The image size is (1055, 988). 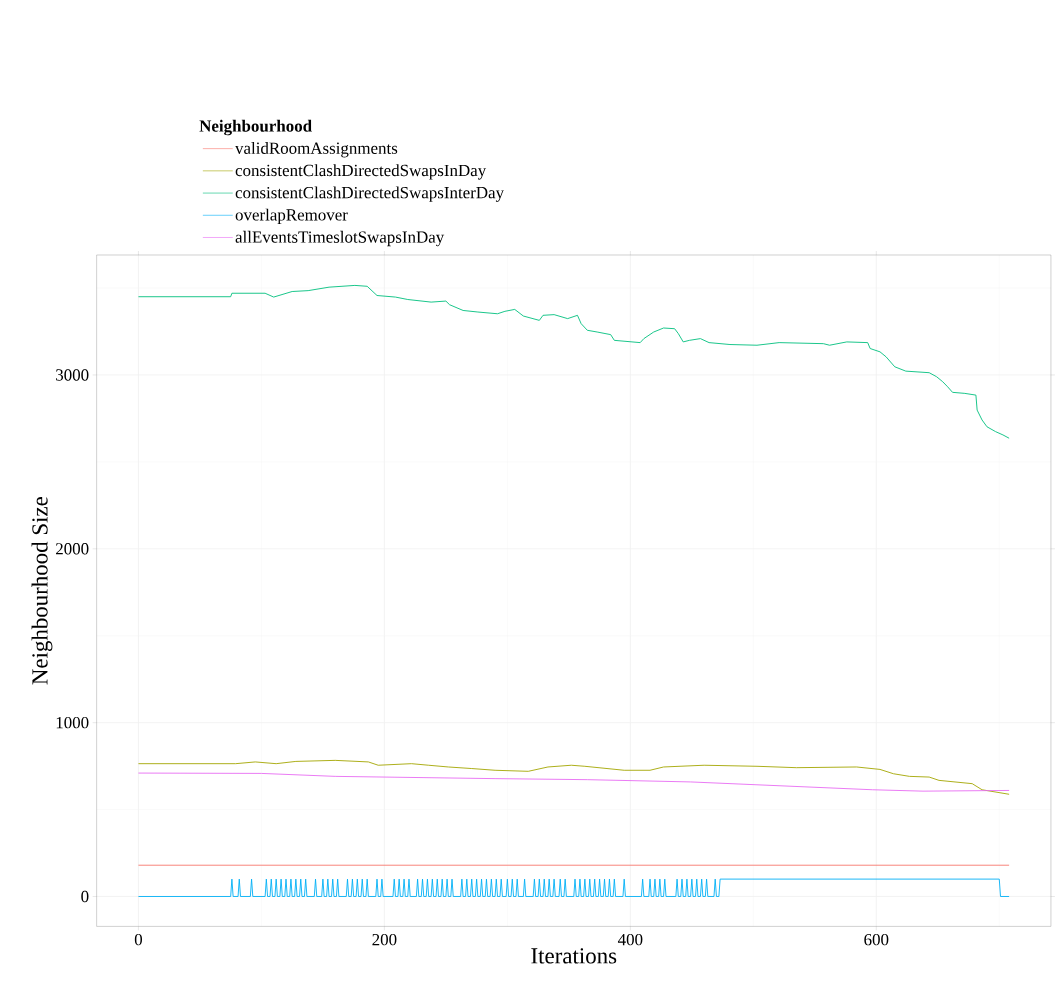 I want to click on legend-label: consistentClashDirectedSwapsInDay, so click(x=361, y=172).